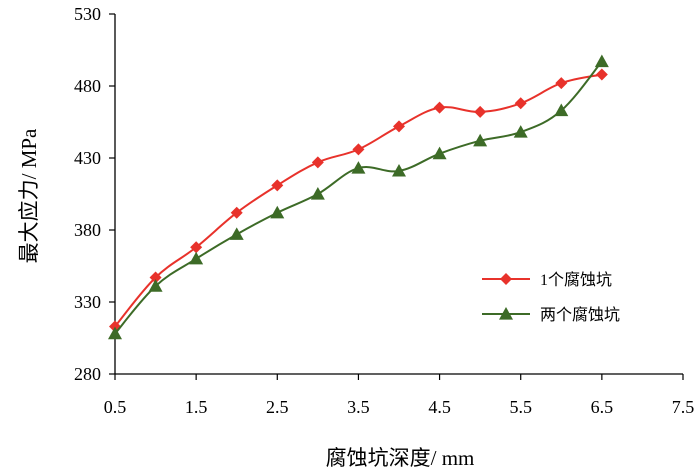 This screenshot has width=700, height=475. Describe the element at coordinates (399, 395) in the screenshot. I see `x-ticks: 0.5 1.5 2.5 3.5 4.5 5.5 6.5 7.5` at that location.